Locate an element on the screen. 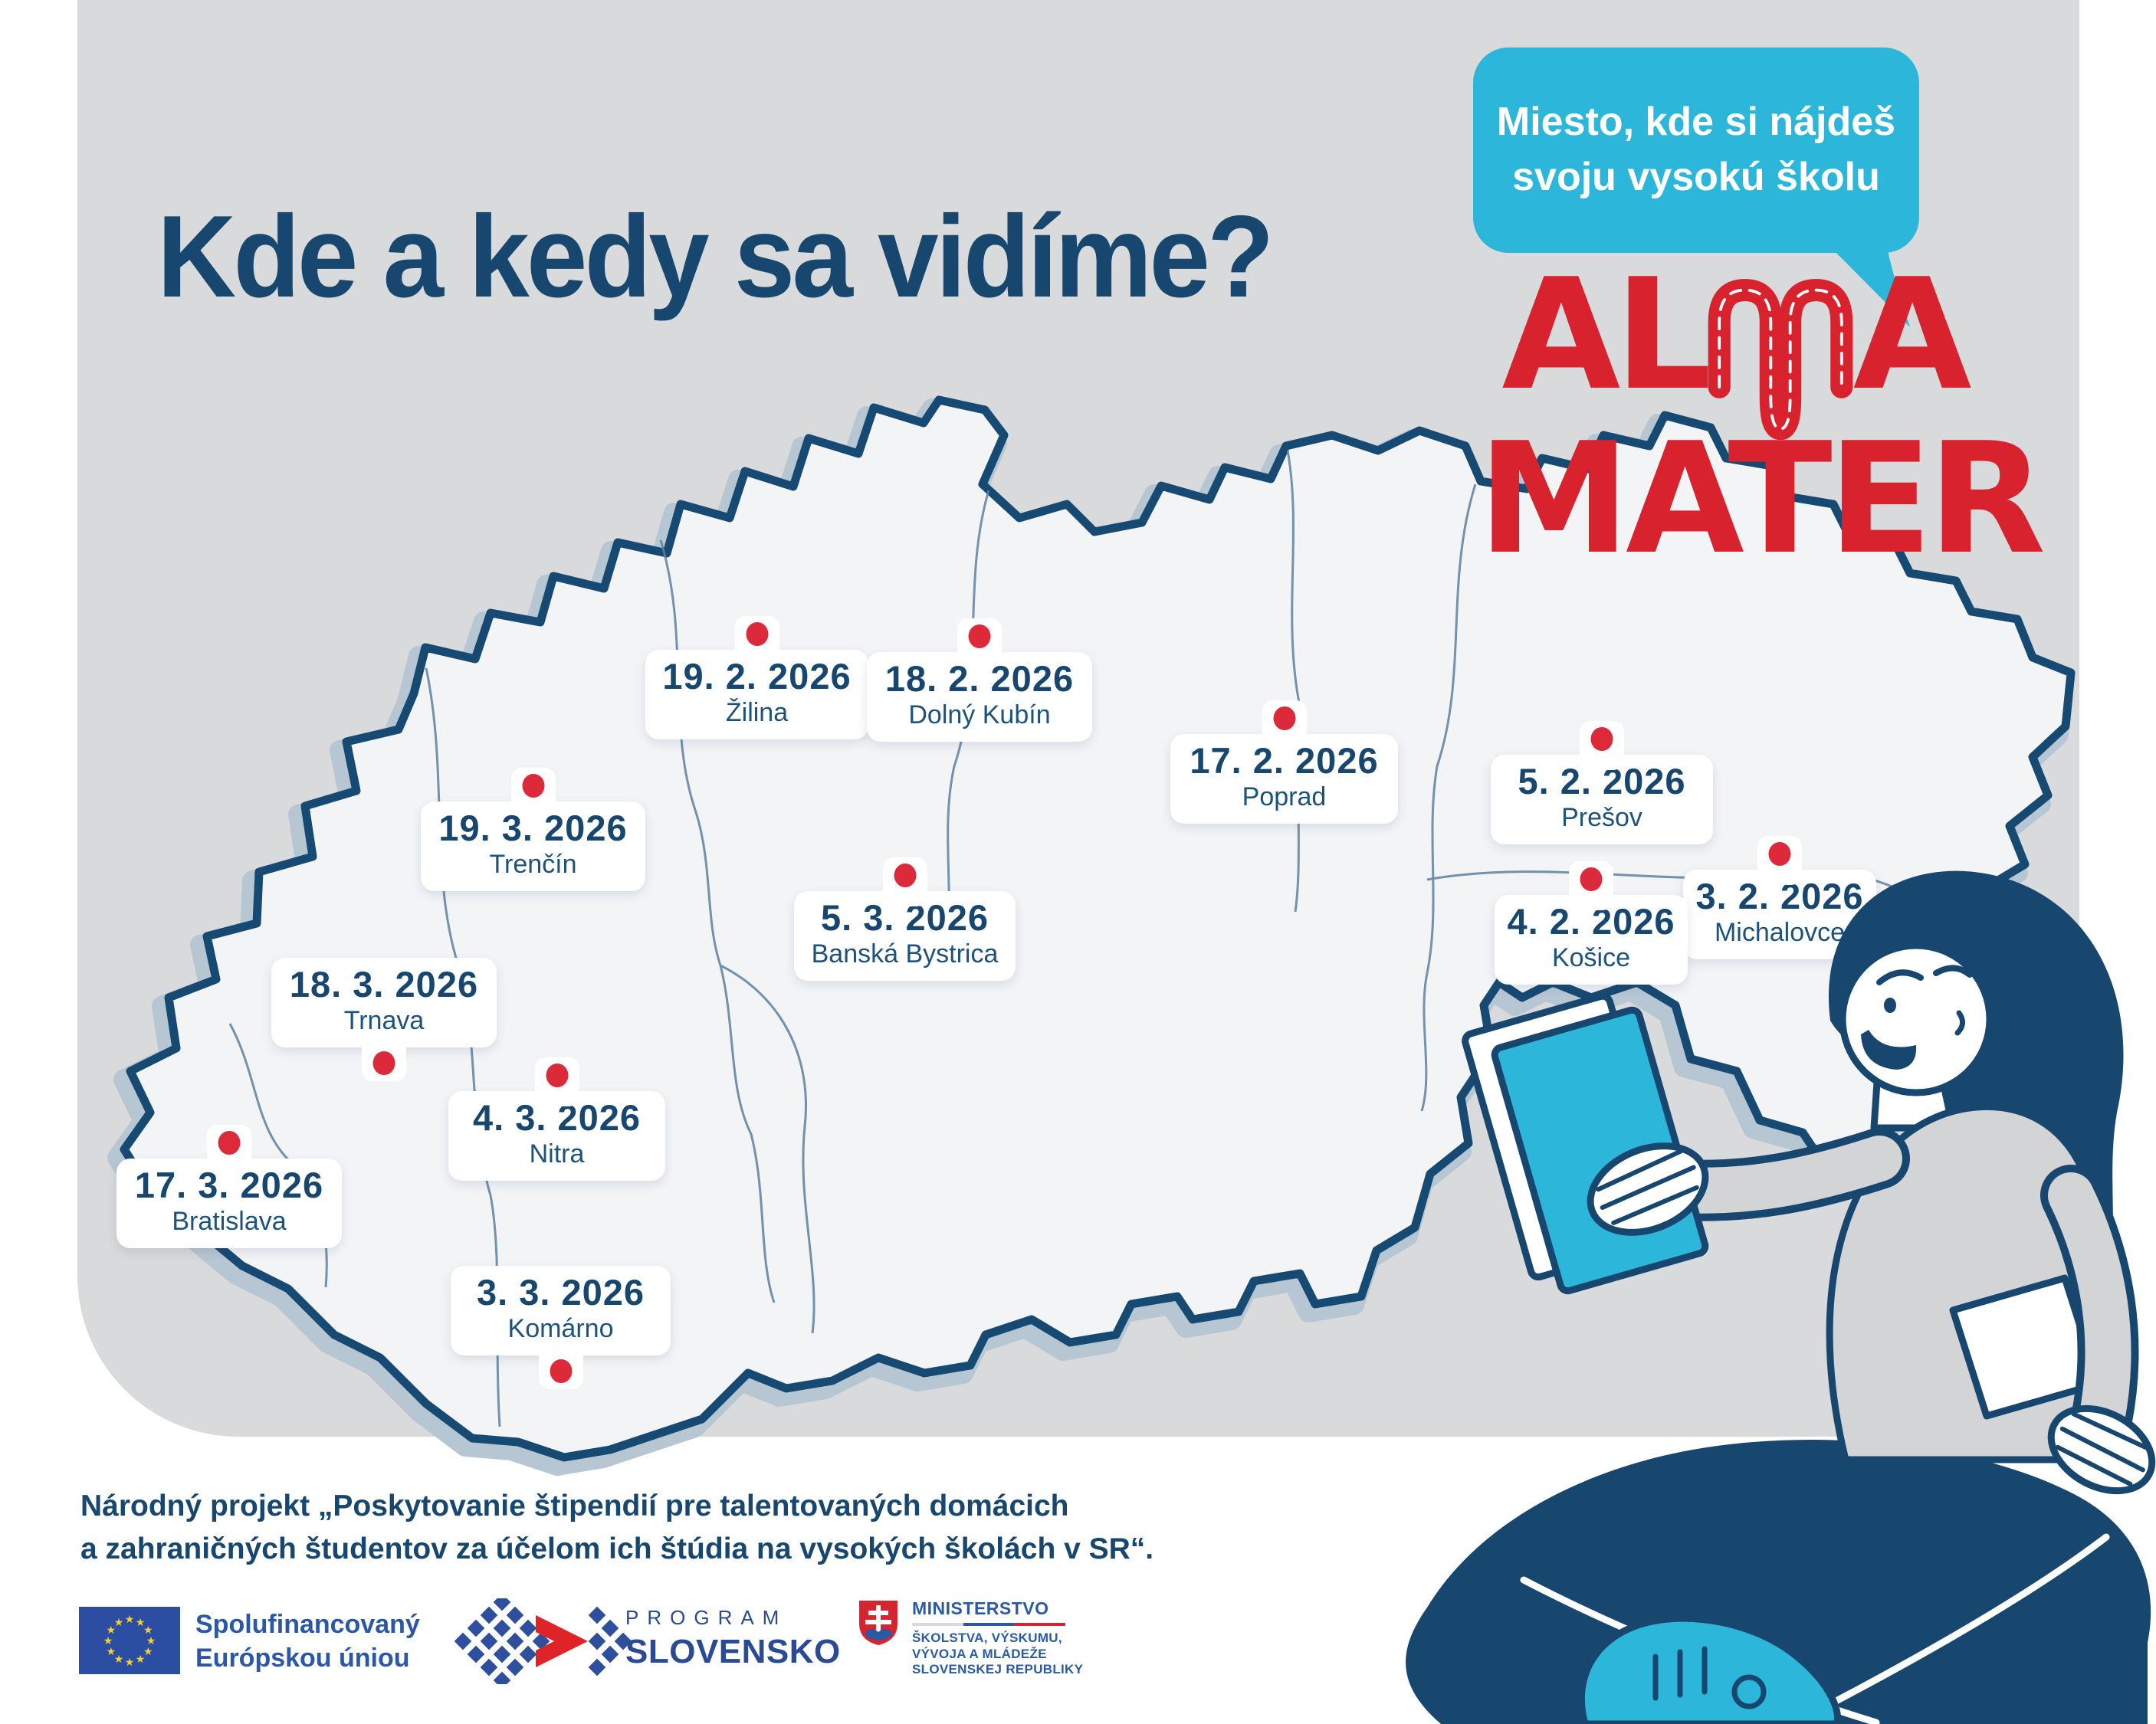  event-city: Dolný Kubín is located at coordinates (979, 714).